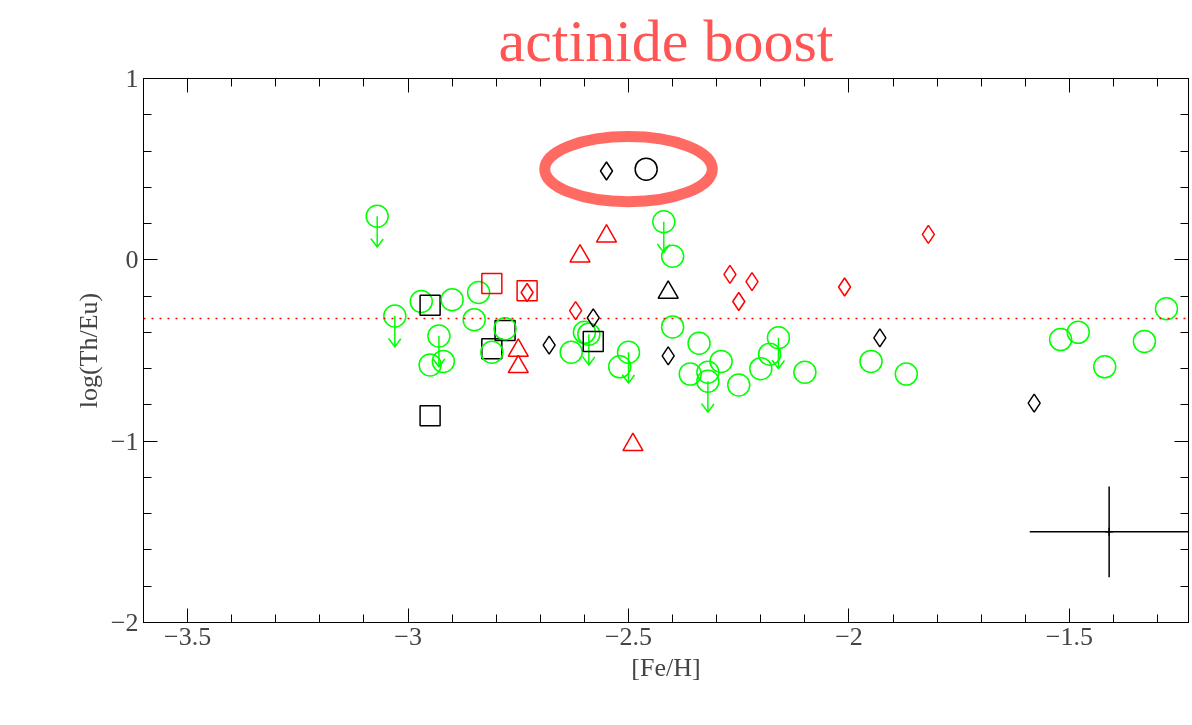  I want to click on y-tick-label: −1, so click(124, 441).